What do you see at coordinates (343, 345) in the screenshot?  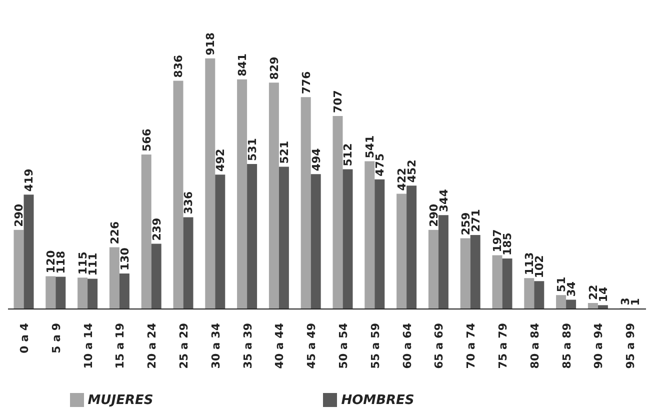 I see `x-tick-label: 50 a 54` at bounding box center [343, 345].